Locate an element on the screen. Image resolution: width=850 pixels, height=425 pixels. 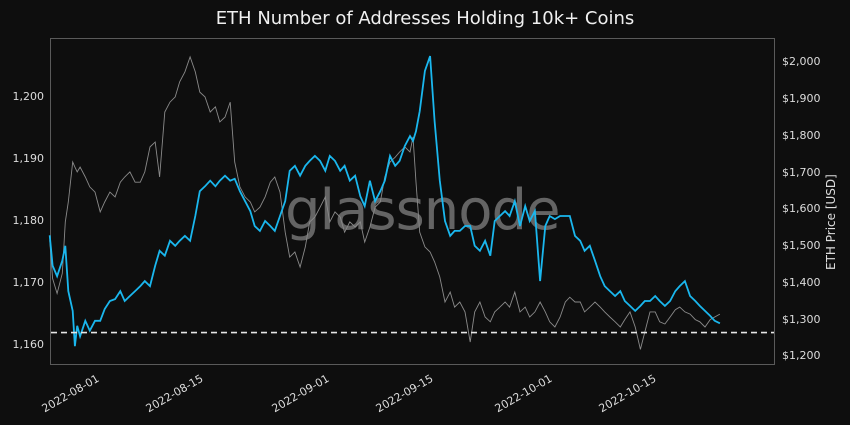
right-tick: $1,800 is located at coordinates (801, 135).